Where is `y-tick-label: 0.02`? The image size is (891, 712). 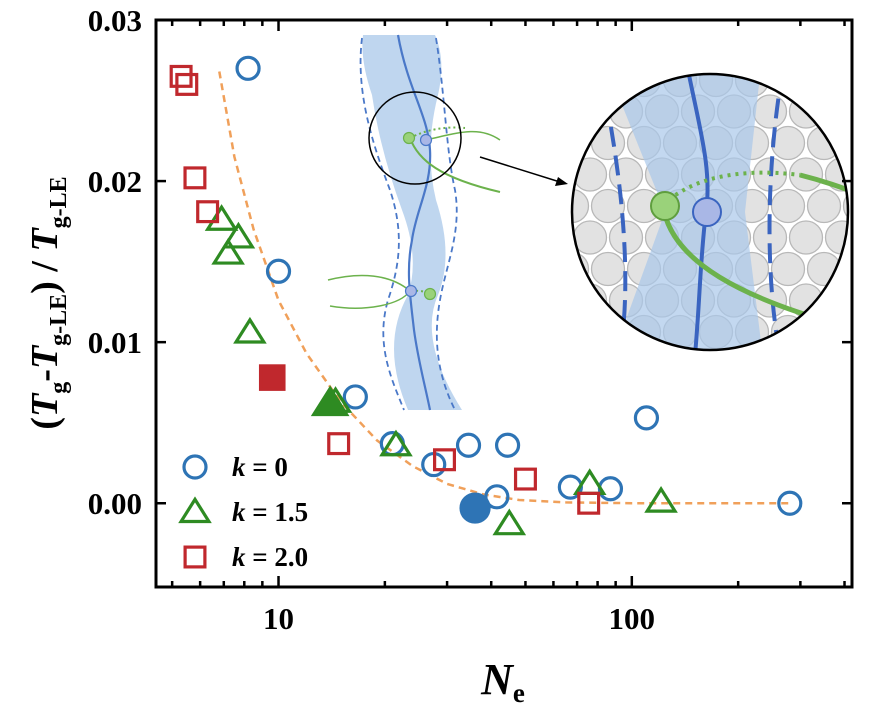
y-tick-label: 0.02 is located at coordinates (115, 181).